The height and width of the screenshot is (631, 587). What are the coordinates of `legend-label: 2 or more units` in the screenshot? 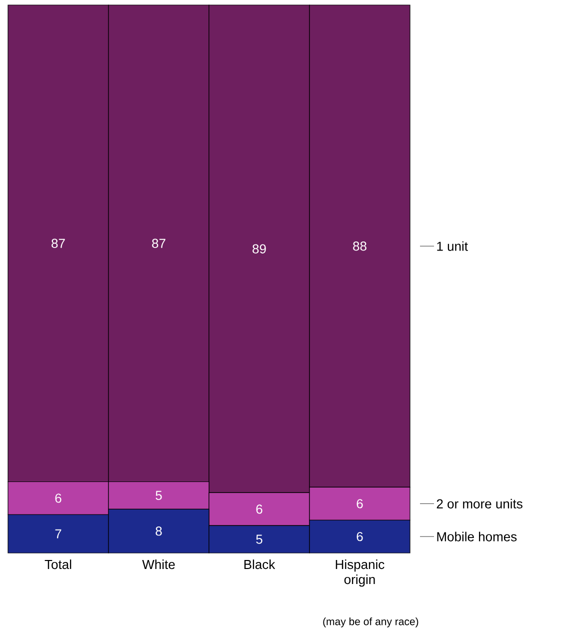 It's located at (479, 503).